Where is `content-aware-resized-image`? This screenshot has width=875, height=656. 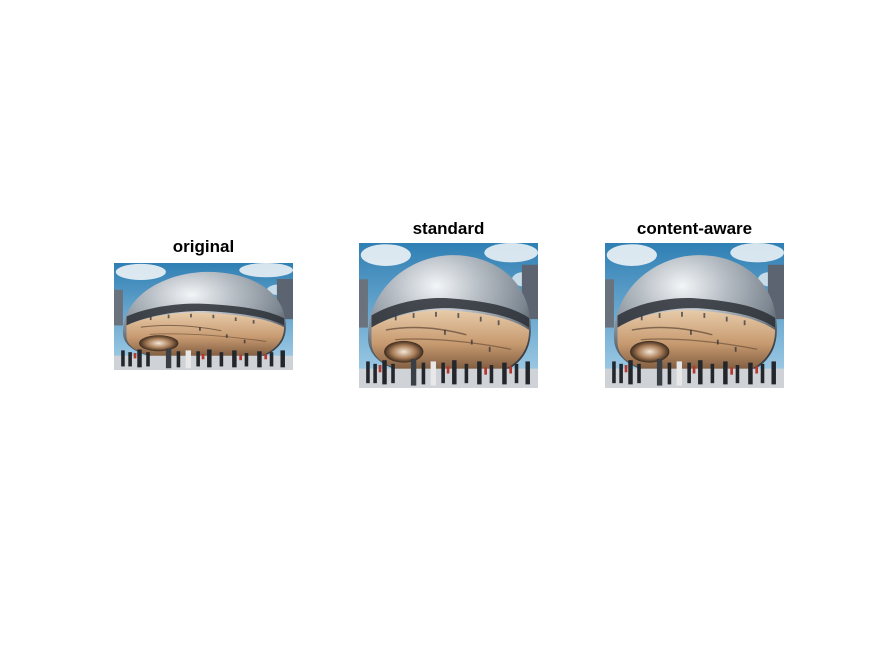
content-aware-resized-image is located at coordinates (694, 315).